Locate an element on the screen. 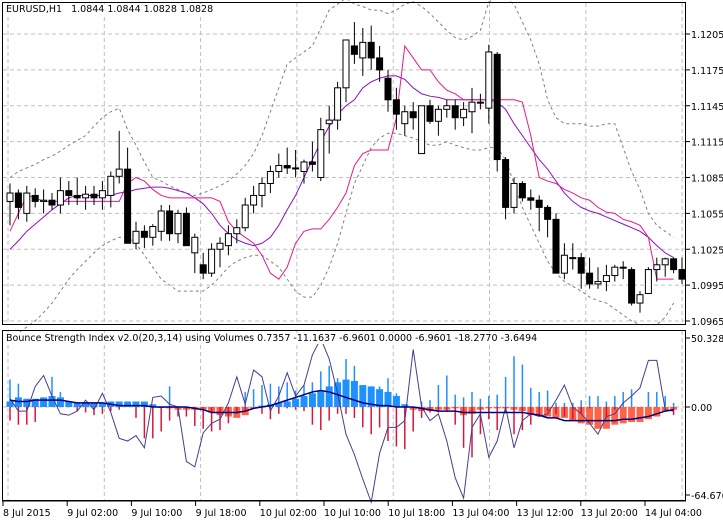  time-tick-label: 10 Jul 10:00 is located at coordinates (352, 513).